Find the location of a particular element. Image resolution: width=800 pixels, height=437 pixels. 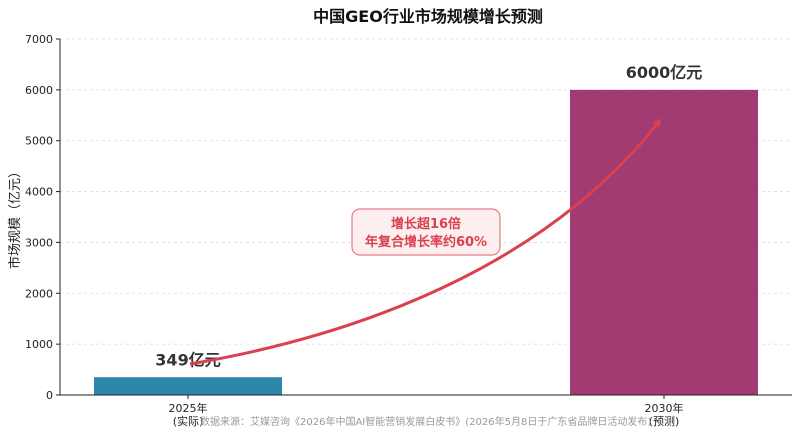

annotation-box is located at coordinates (426, 232).